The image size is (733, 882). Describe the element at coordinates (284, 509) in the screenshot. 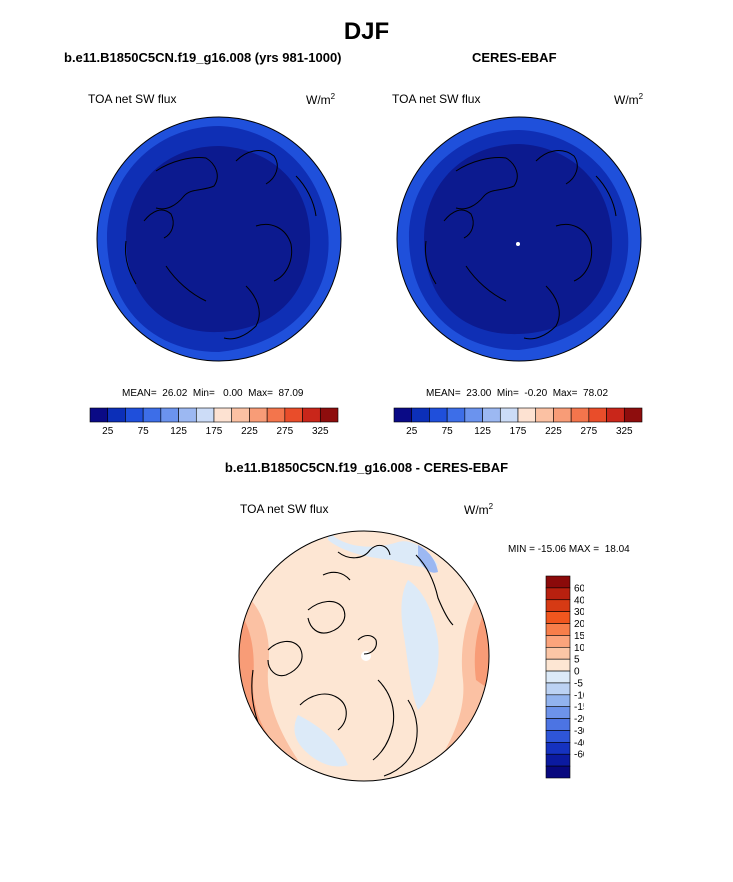

I see `diff-variable-label: TOA net SW flux` at that location.